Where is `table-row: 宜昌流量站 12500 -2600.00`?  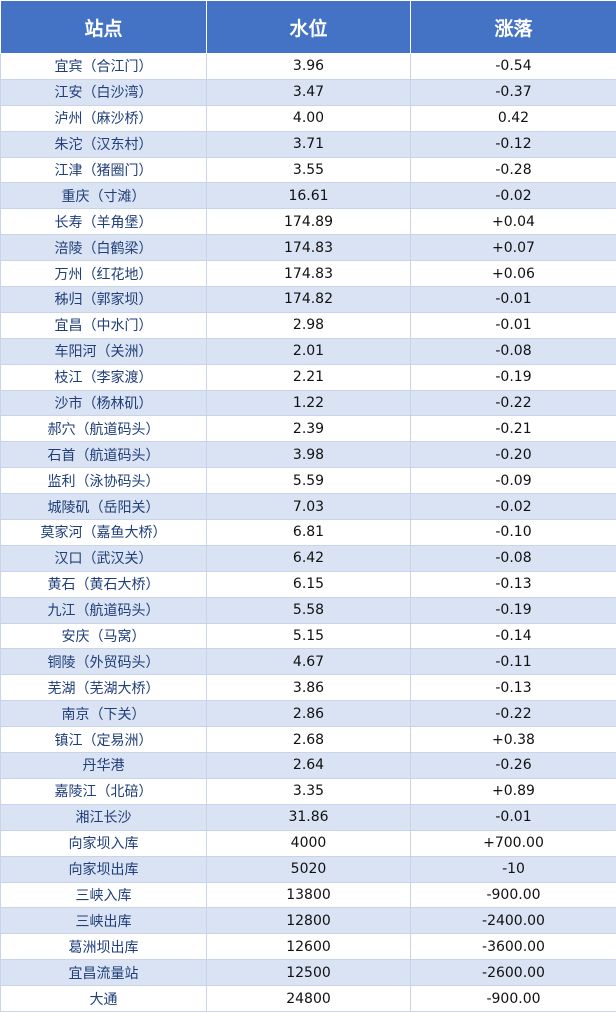
table-row: 宜昌流量站 12500 -2600.00 is located at coordinates (308, 973).